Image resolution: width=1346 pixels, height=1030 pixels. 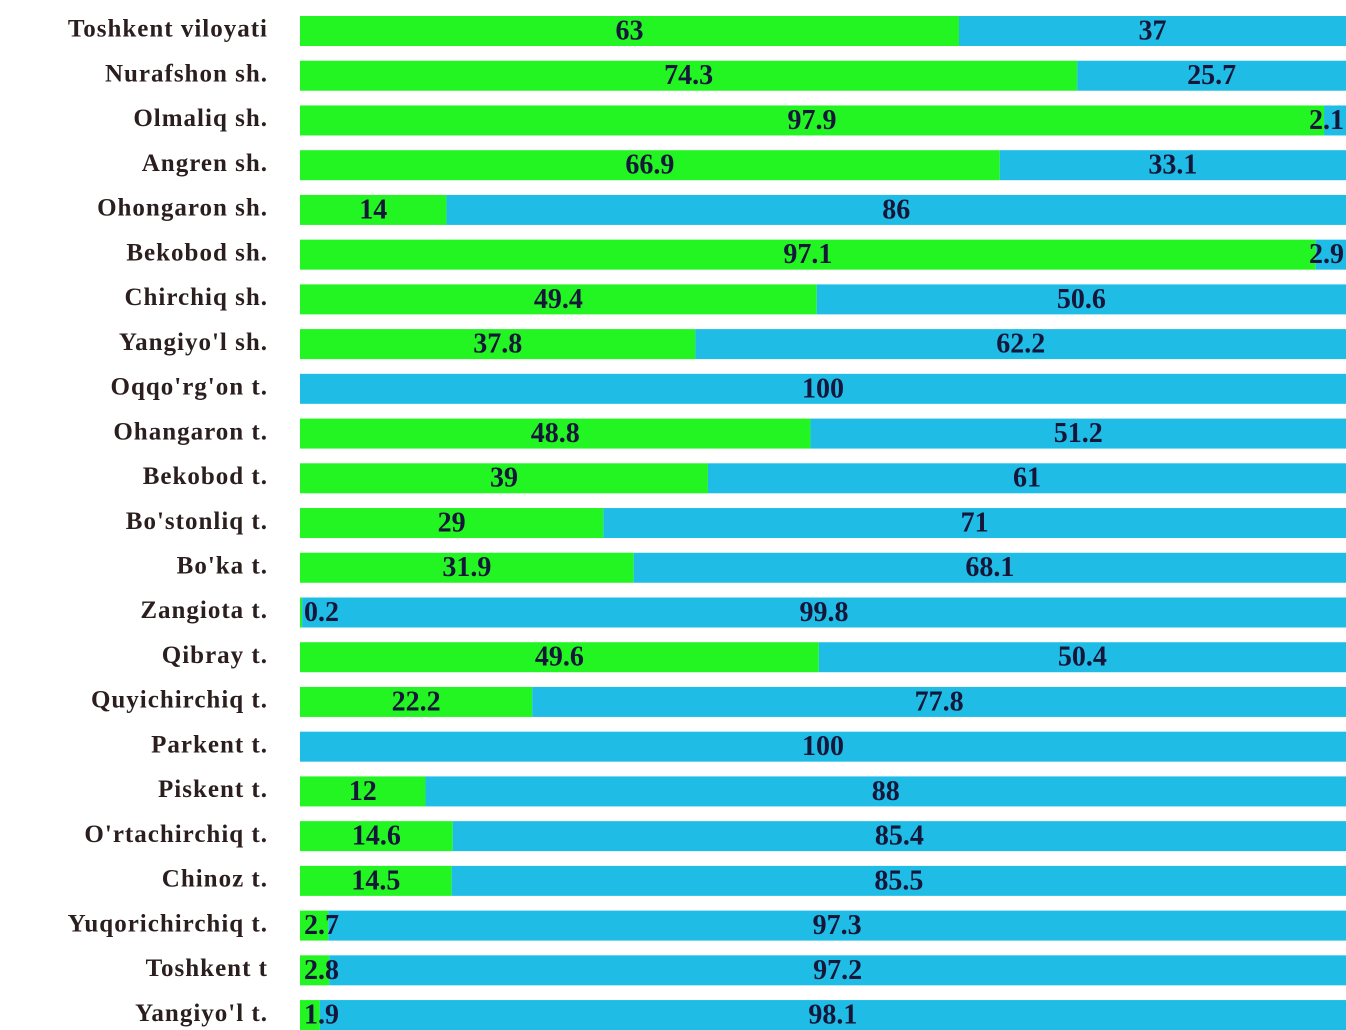 I want to click on value-label: 51.2, so click(x=1078, y=433).